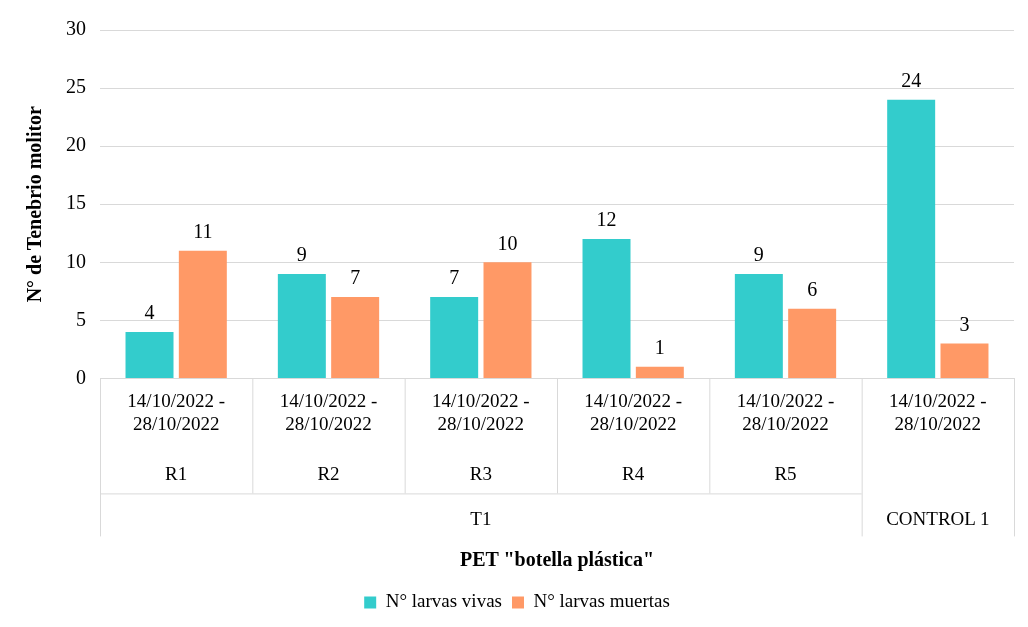 Image resolution: width=1028 pixels, height=627 pixels. What do you see at coordinates (481, 519) in the screenshot?
I see `text: T1` at bounding box center [481, 519].